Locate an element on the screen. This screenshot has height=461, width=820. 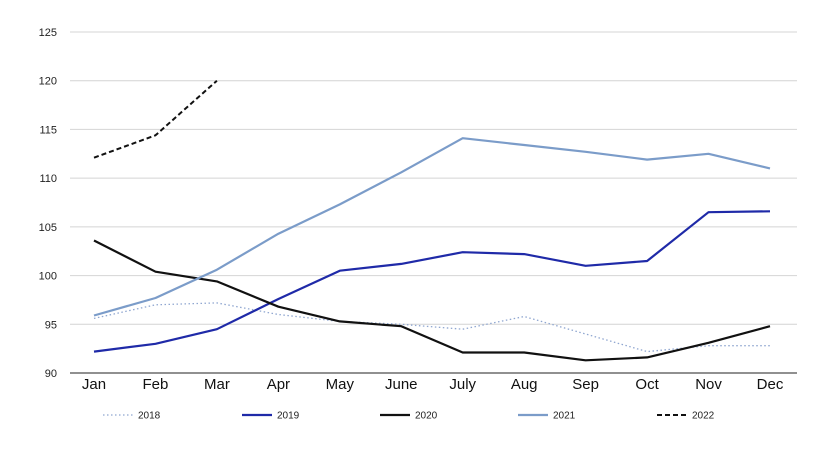
x-tick-label: Sep is located at coordinates (585, 384).